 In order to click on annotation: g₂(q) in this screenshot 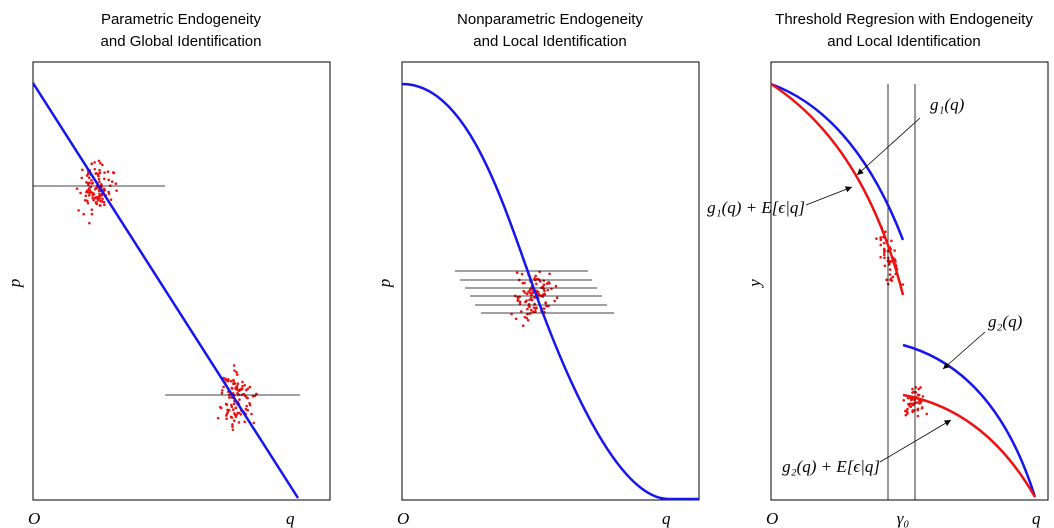, I will do `click(1005, 321)`.